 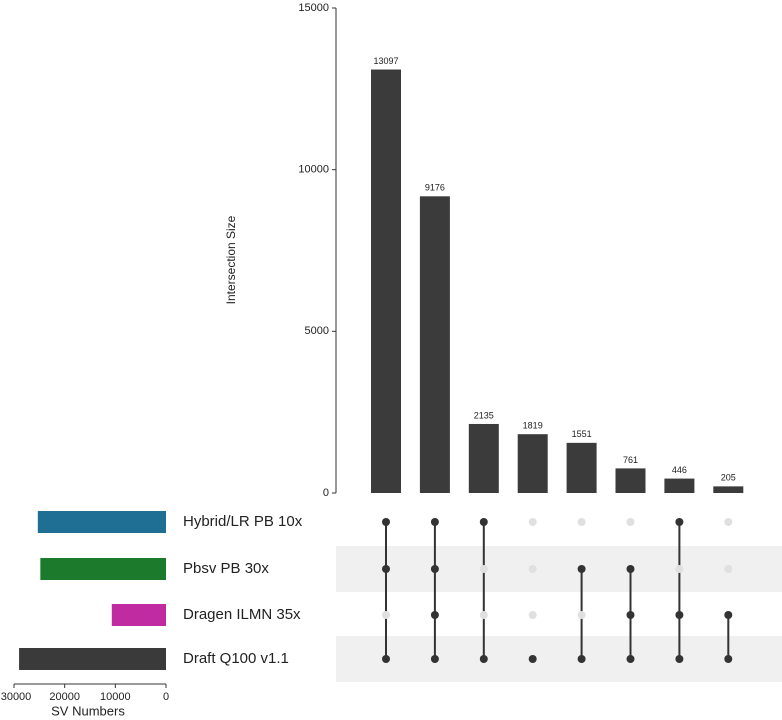 I want to click on x-tick-label: 0, so click(x=166, y=697).